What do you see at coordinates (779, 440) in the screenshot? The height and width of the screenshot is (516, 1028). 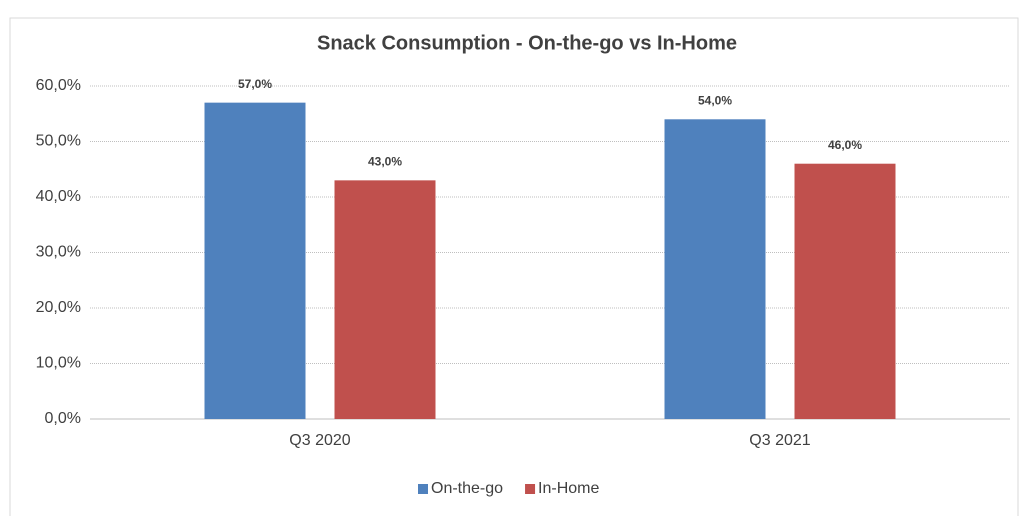 I see `x-tick-label: Q3 2021` at bounding box center [779, 440].